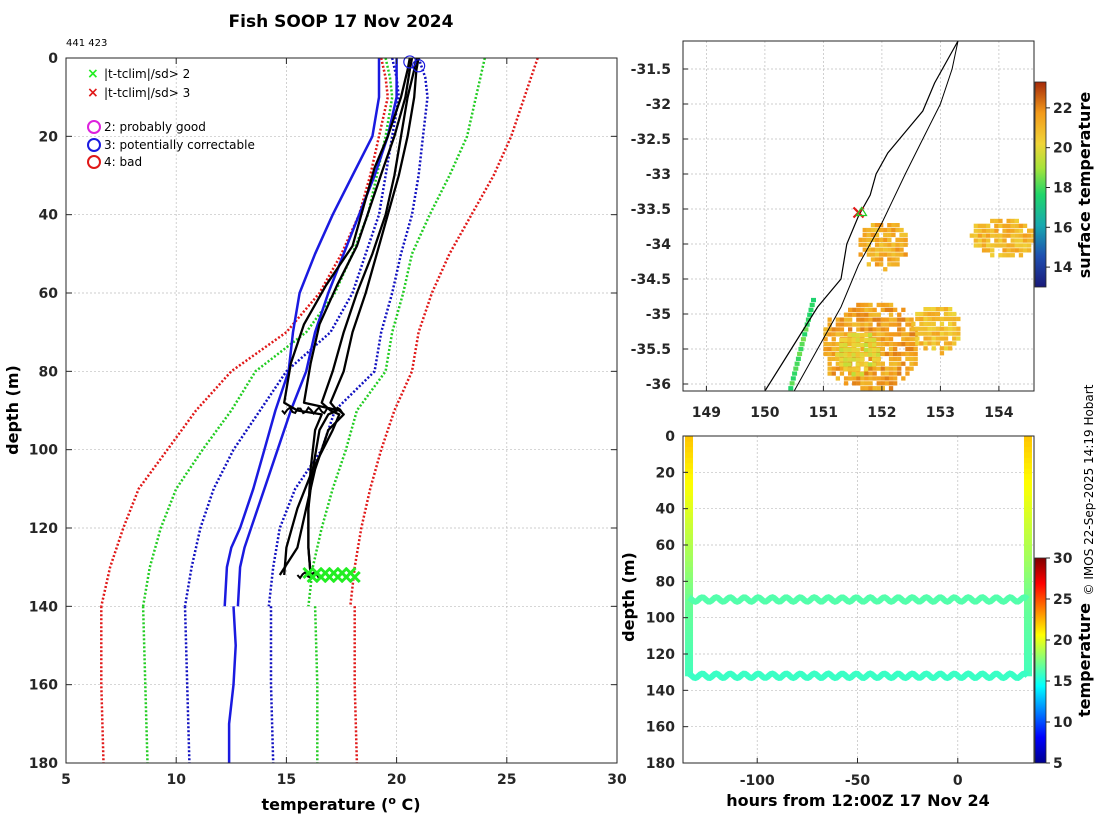 The width and height of the screenshot is (1100, 820). What do you see at coordinates (860, 212) in the screenshot?
I see `station-marker` at bounding box center [860, 212].